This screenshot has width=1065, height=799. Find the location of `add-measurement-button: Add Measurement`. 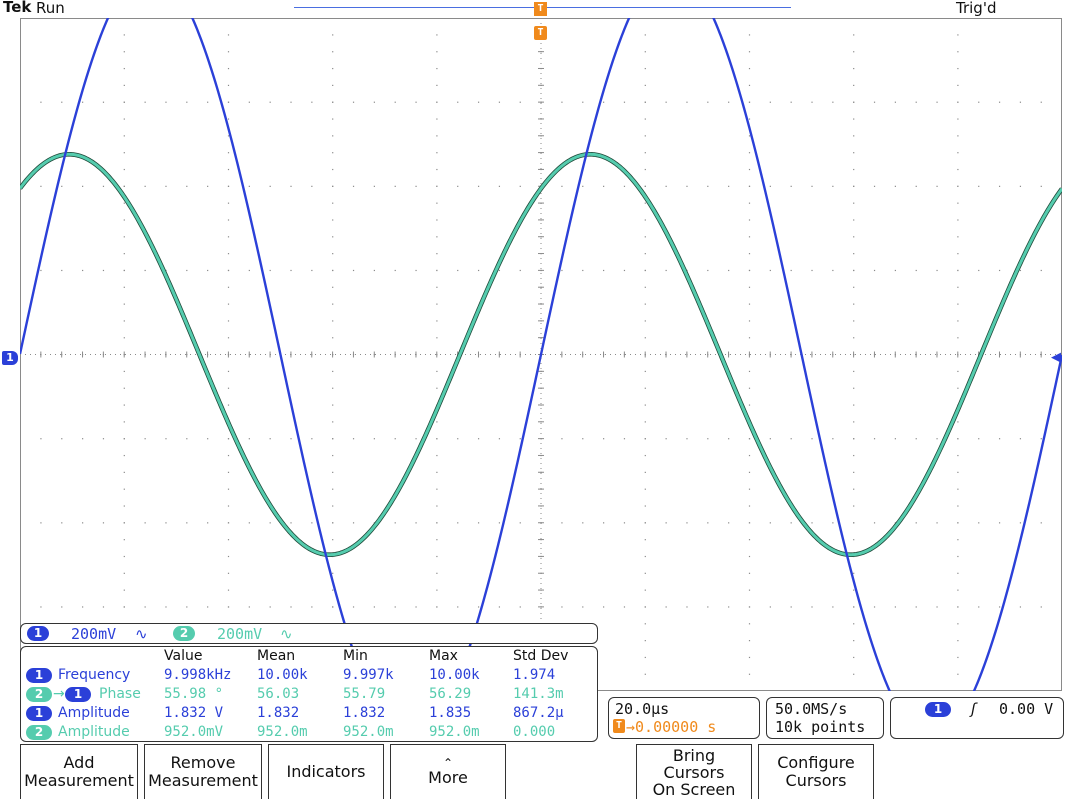

add-measurement-button: Add Measurement is located at coordinates (79, 771).